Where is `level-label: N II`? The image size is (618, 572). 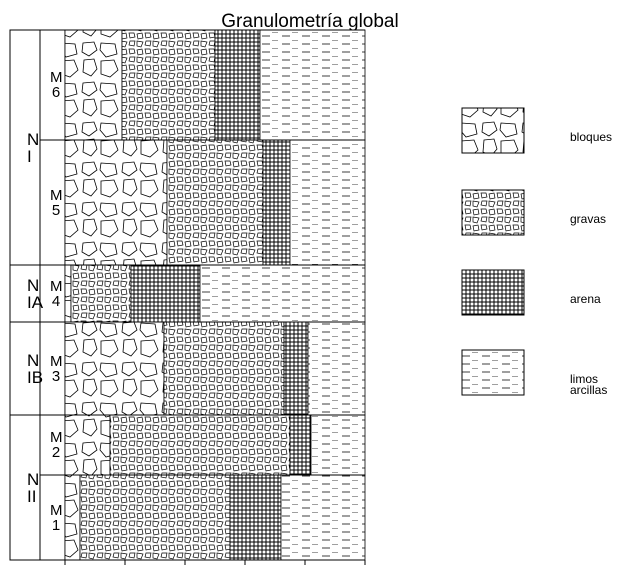 level-label: N II is located at coordinates (33, 487).